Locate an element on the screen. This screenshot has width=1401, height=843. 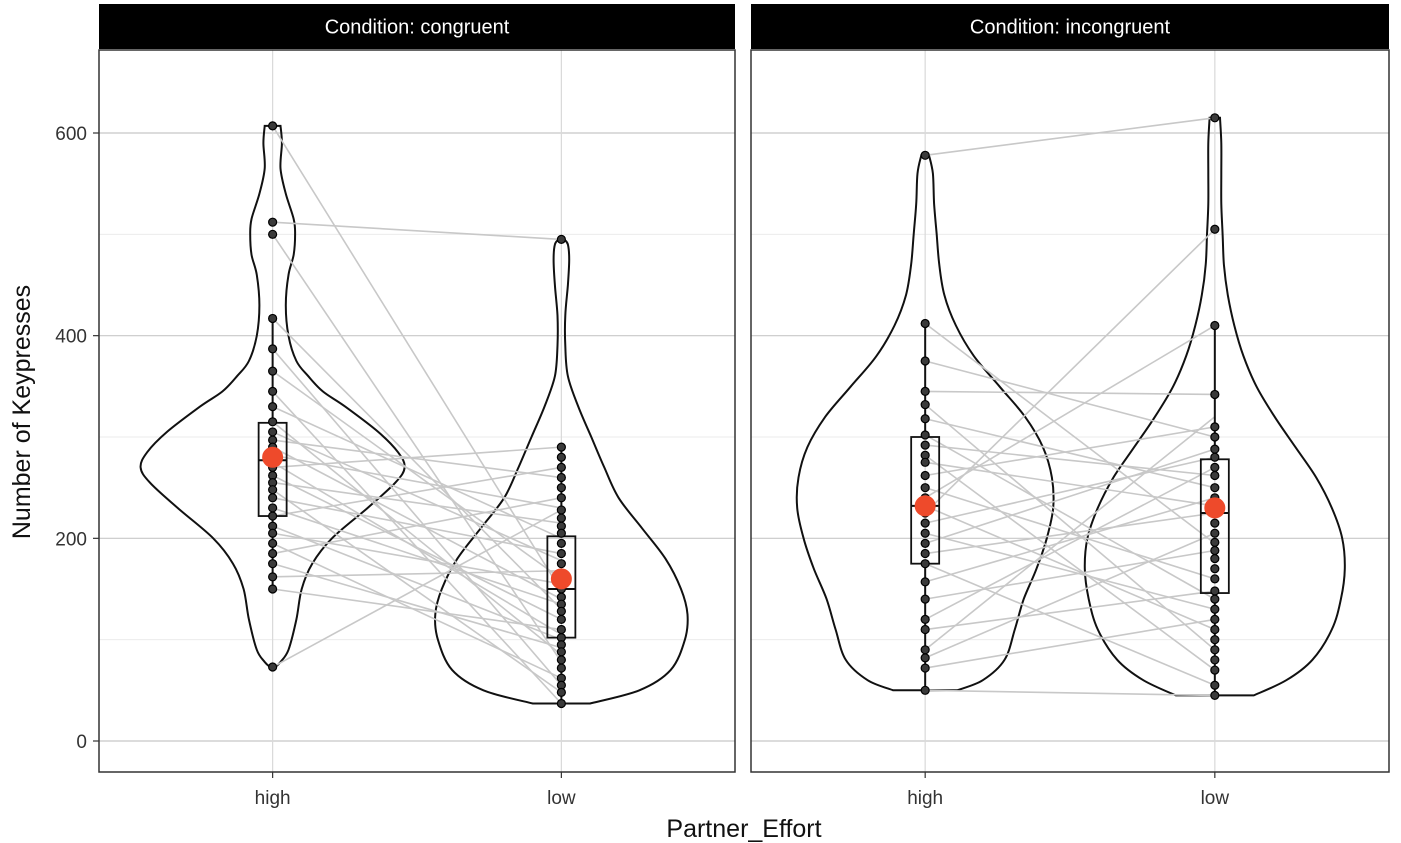
x-tick-label: low is located at coordinates (1215, 798).